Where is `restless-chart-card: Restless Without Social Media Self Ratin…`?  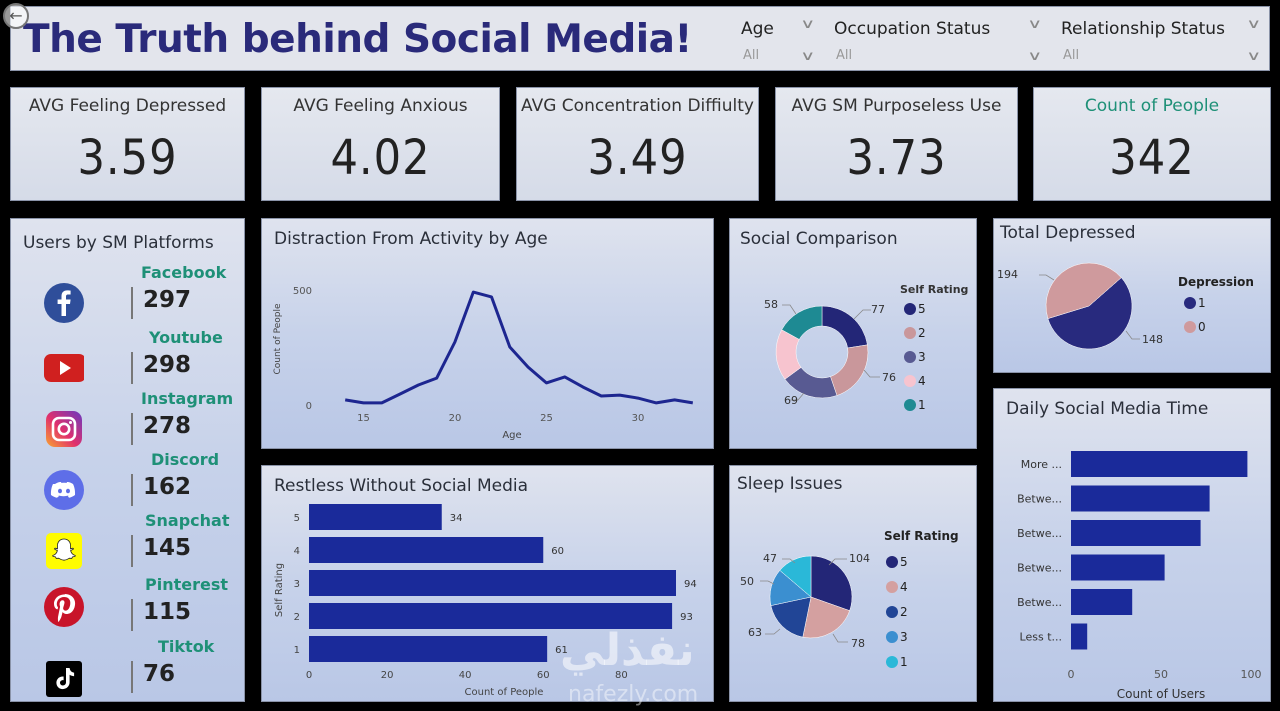 restless-chart-card: Restless Without Social Media Self Ratin… is located at coordinates (487, 583).